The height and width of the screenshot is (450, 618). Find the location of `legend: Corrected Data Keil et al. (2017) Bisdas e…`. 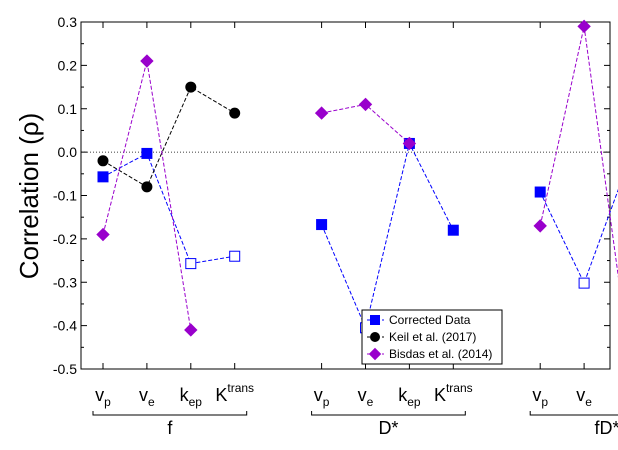

legend: Corrected Data Keil et al. (2017) Bisdas e… is located at coordinates (432, 337).